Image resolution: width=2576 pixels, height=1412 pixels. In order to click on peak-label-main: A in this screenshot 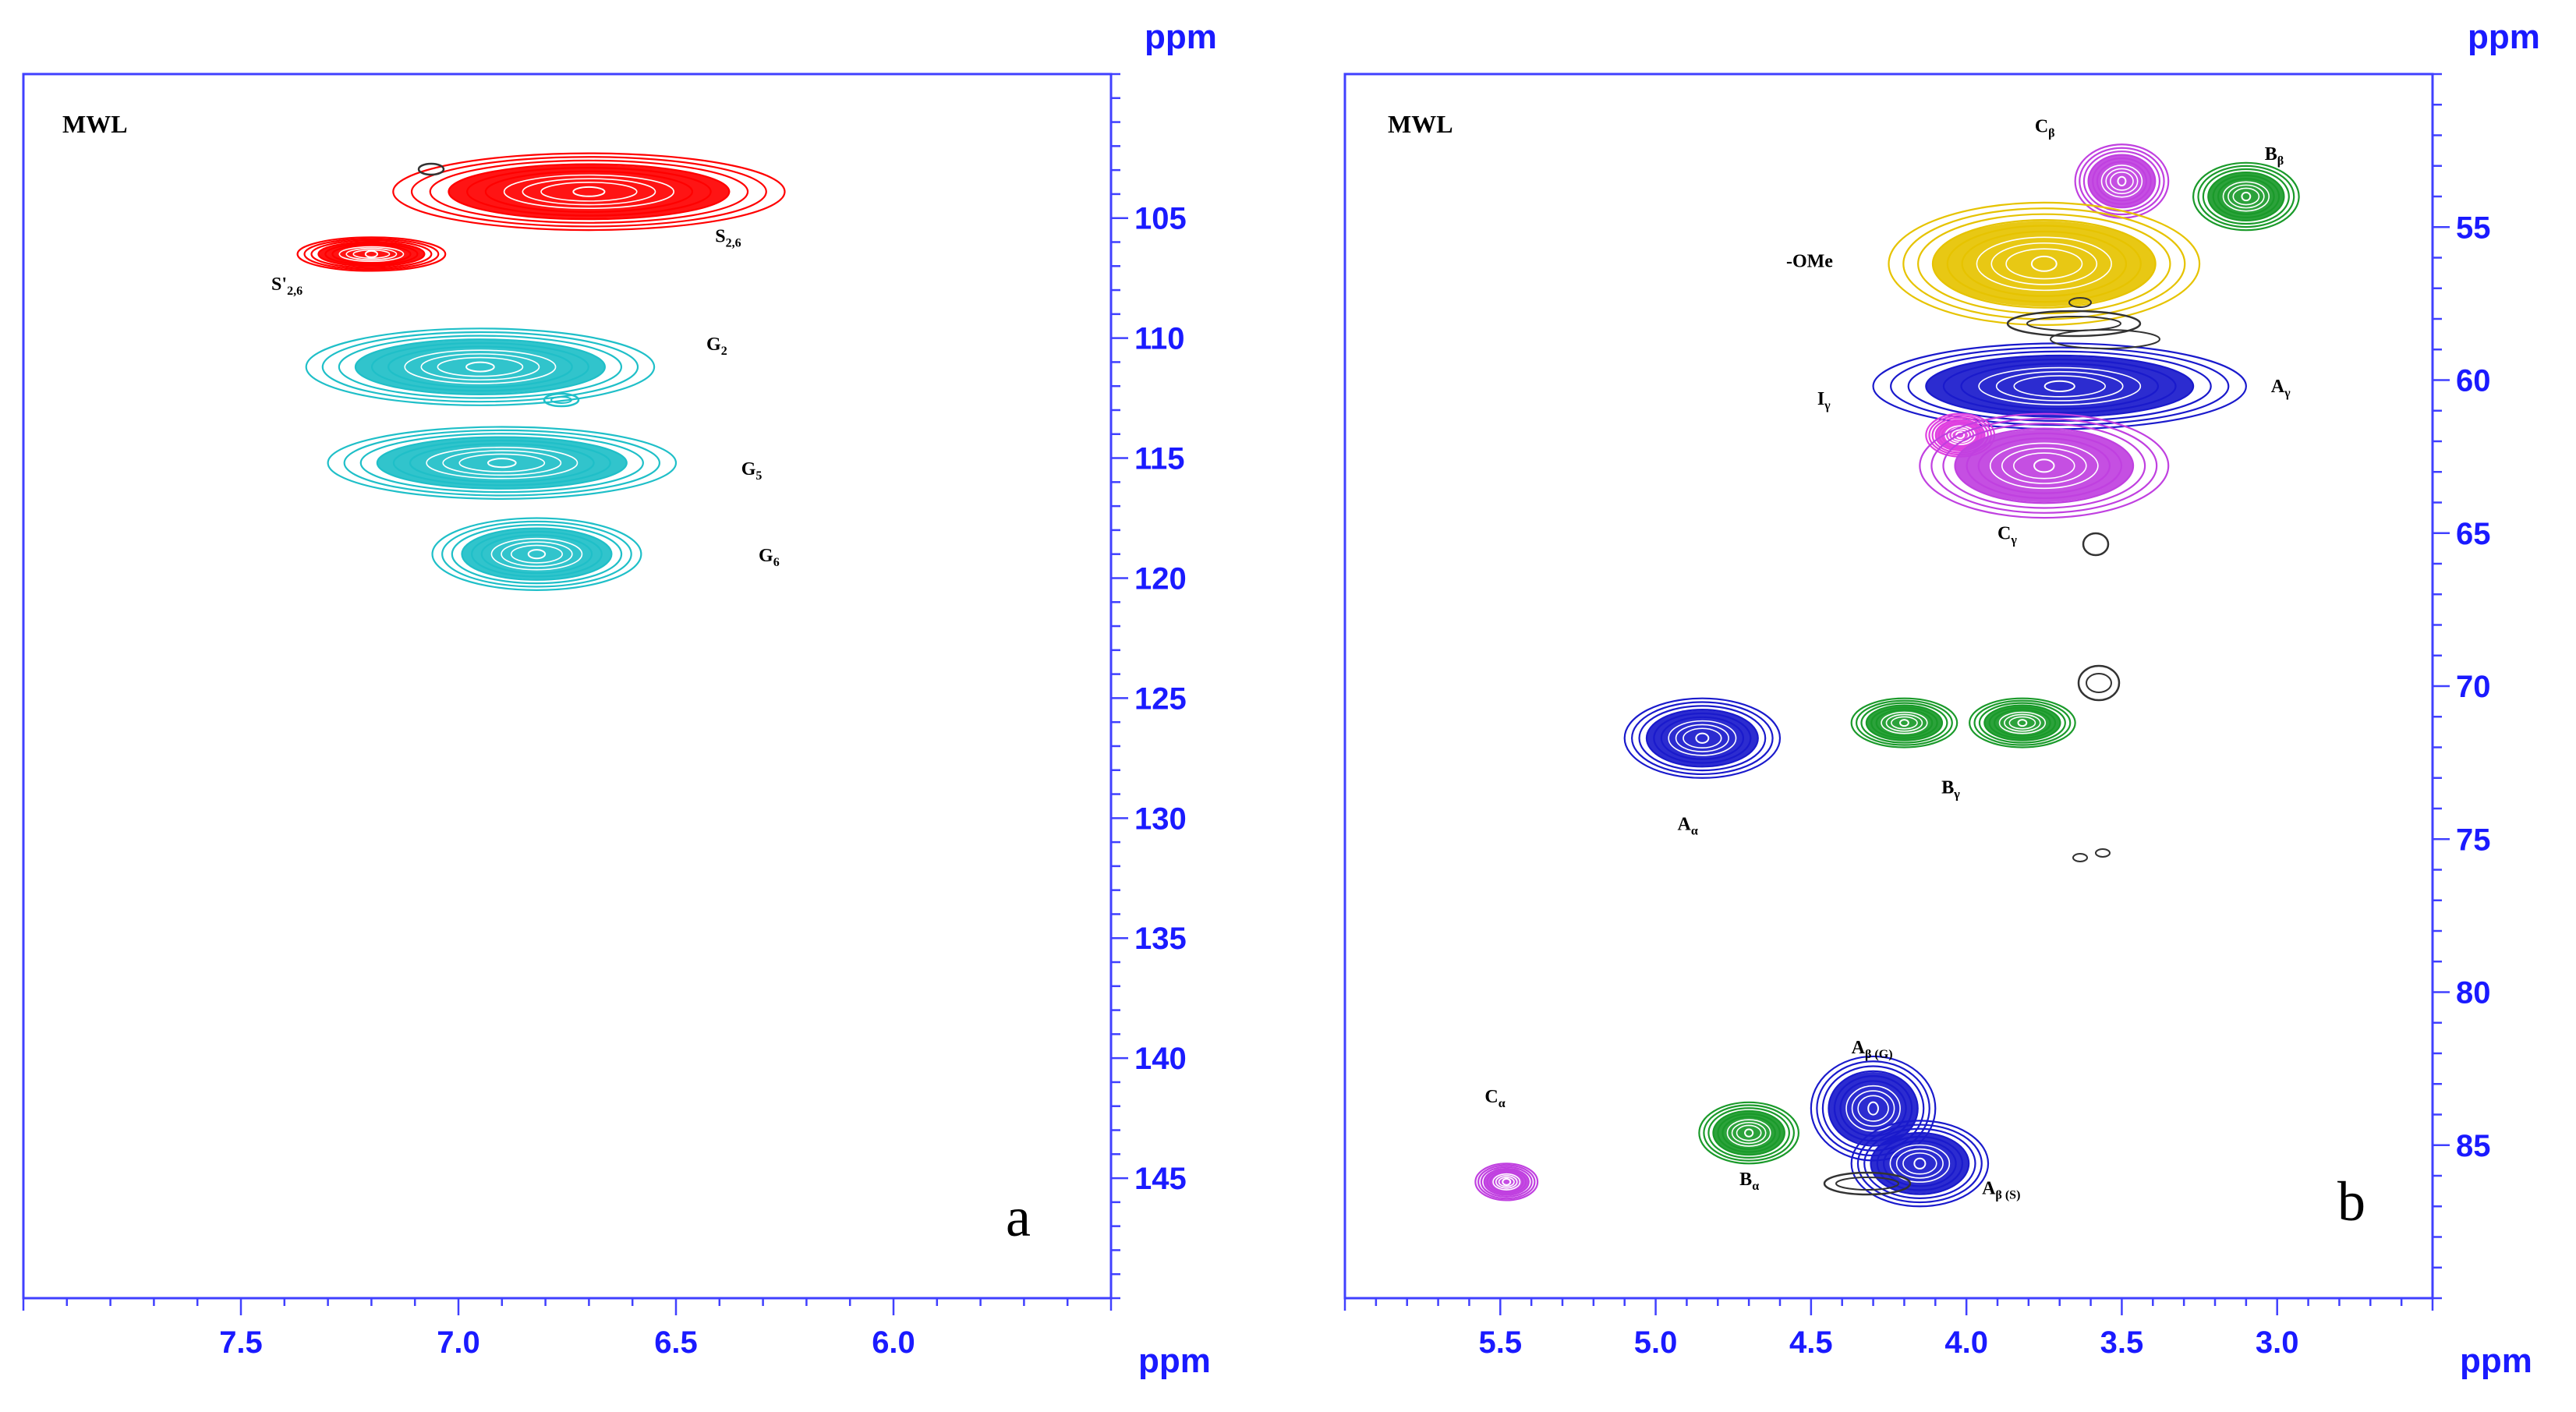, I will do `click(1859, 1048)`.